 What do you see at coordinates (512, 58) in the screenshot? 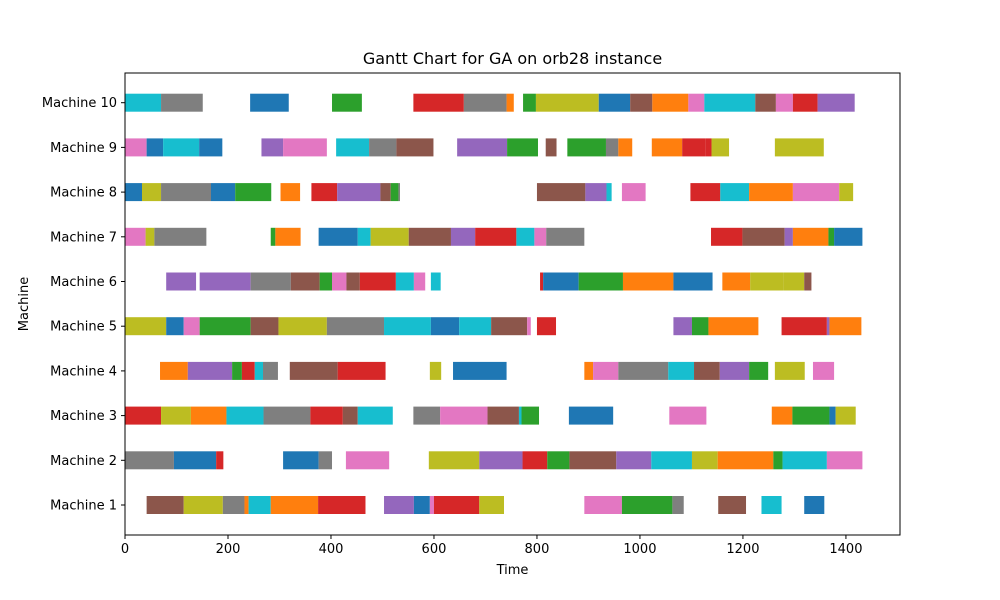
I see `chart-title: Gantt Chart for GA on orb28 instance` at bounding box center [512, 58].